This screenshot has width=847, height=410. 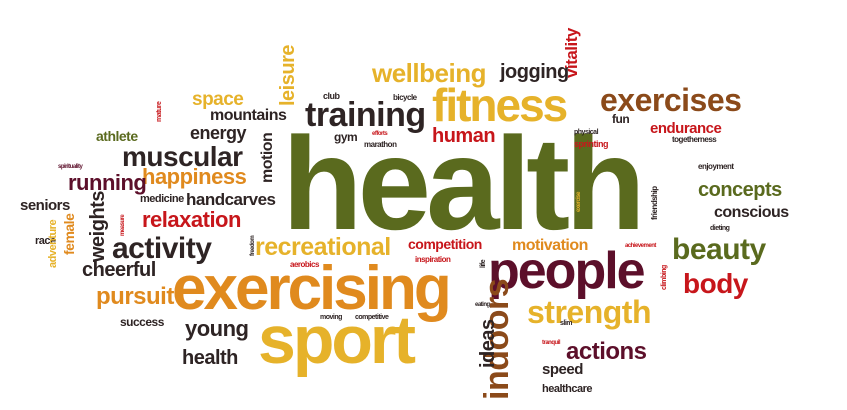 What do you see at coordinates (372, 317) in the screenshot?
I see `word-competitive: competitive` at bounding box center [372, 317].